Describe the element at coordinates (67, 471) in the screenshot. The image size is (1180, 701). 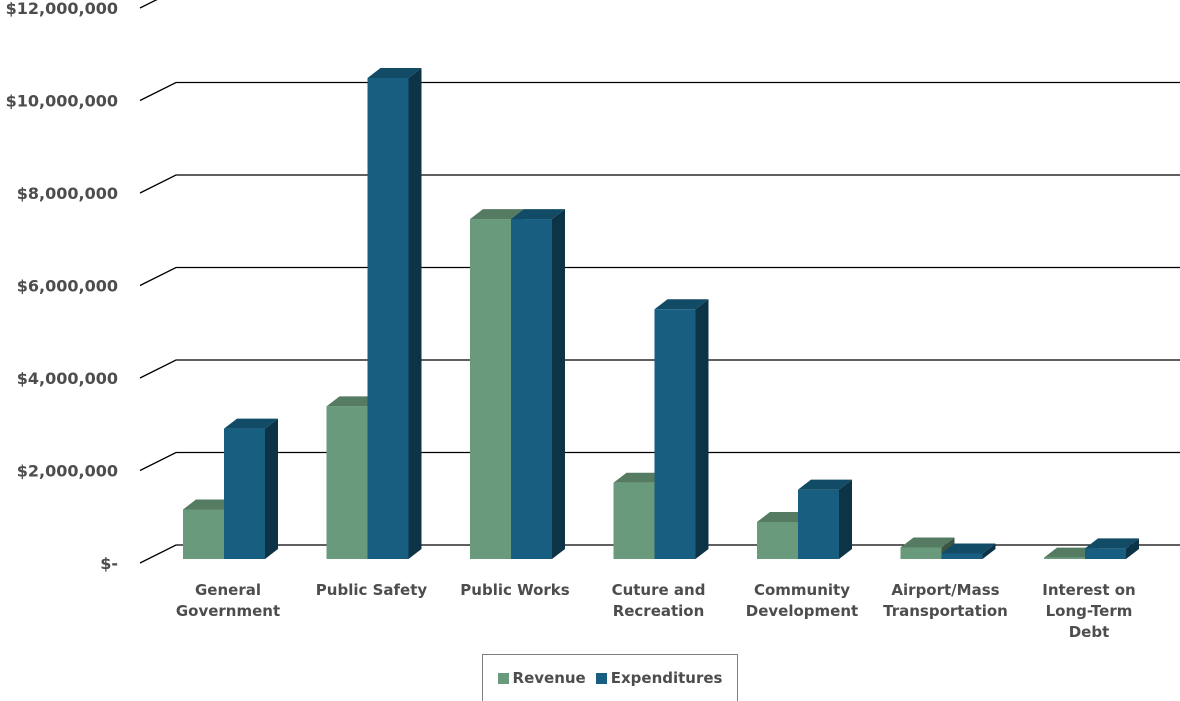
I see `y-tick-label: $2,000,000` at that location.